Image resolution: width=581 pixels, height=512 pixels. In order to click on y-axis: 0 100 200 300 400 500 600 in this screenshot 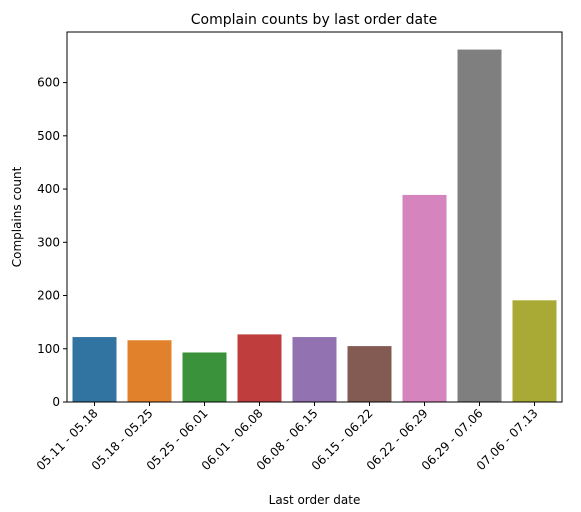, I will do `click(52, 242)`.